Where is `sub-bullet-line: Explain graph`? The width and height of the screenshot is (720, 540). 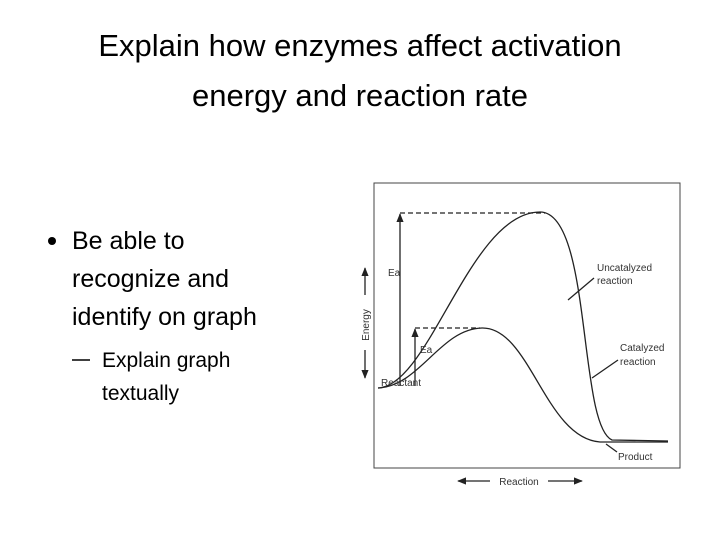
sub-bullet-line: Explain graph is located at coordinates (166, 360).